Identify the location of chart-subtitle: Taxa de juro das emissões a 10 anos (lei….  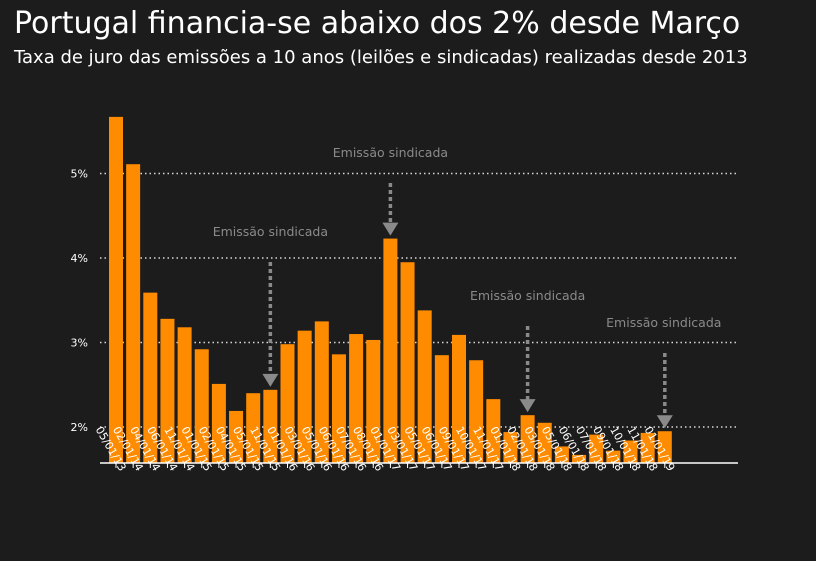
(381, 57).